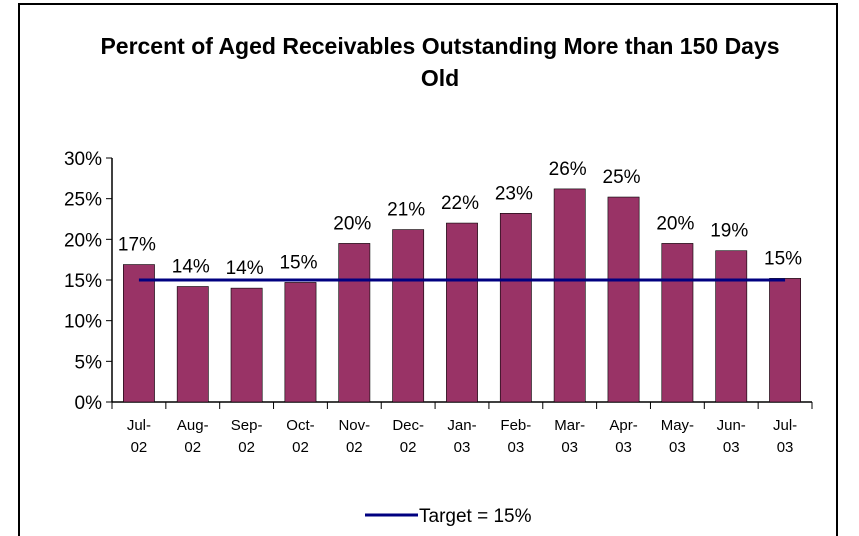  Describe the element at coordinates (568, 169) in the screenshot. I see `data-label: 26%` at that location.